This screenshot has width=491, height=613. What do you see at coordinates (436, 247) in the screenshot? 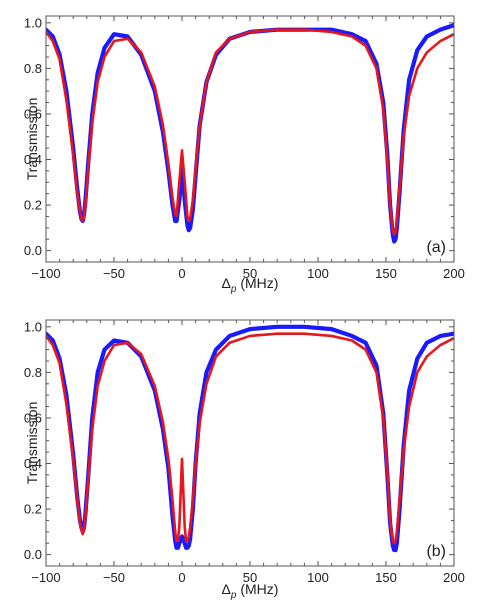
I see `panel-label: (a)` at bounding box center [436, 247].